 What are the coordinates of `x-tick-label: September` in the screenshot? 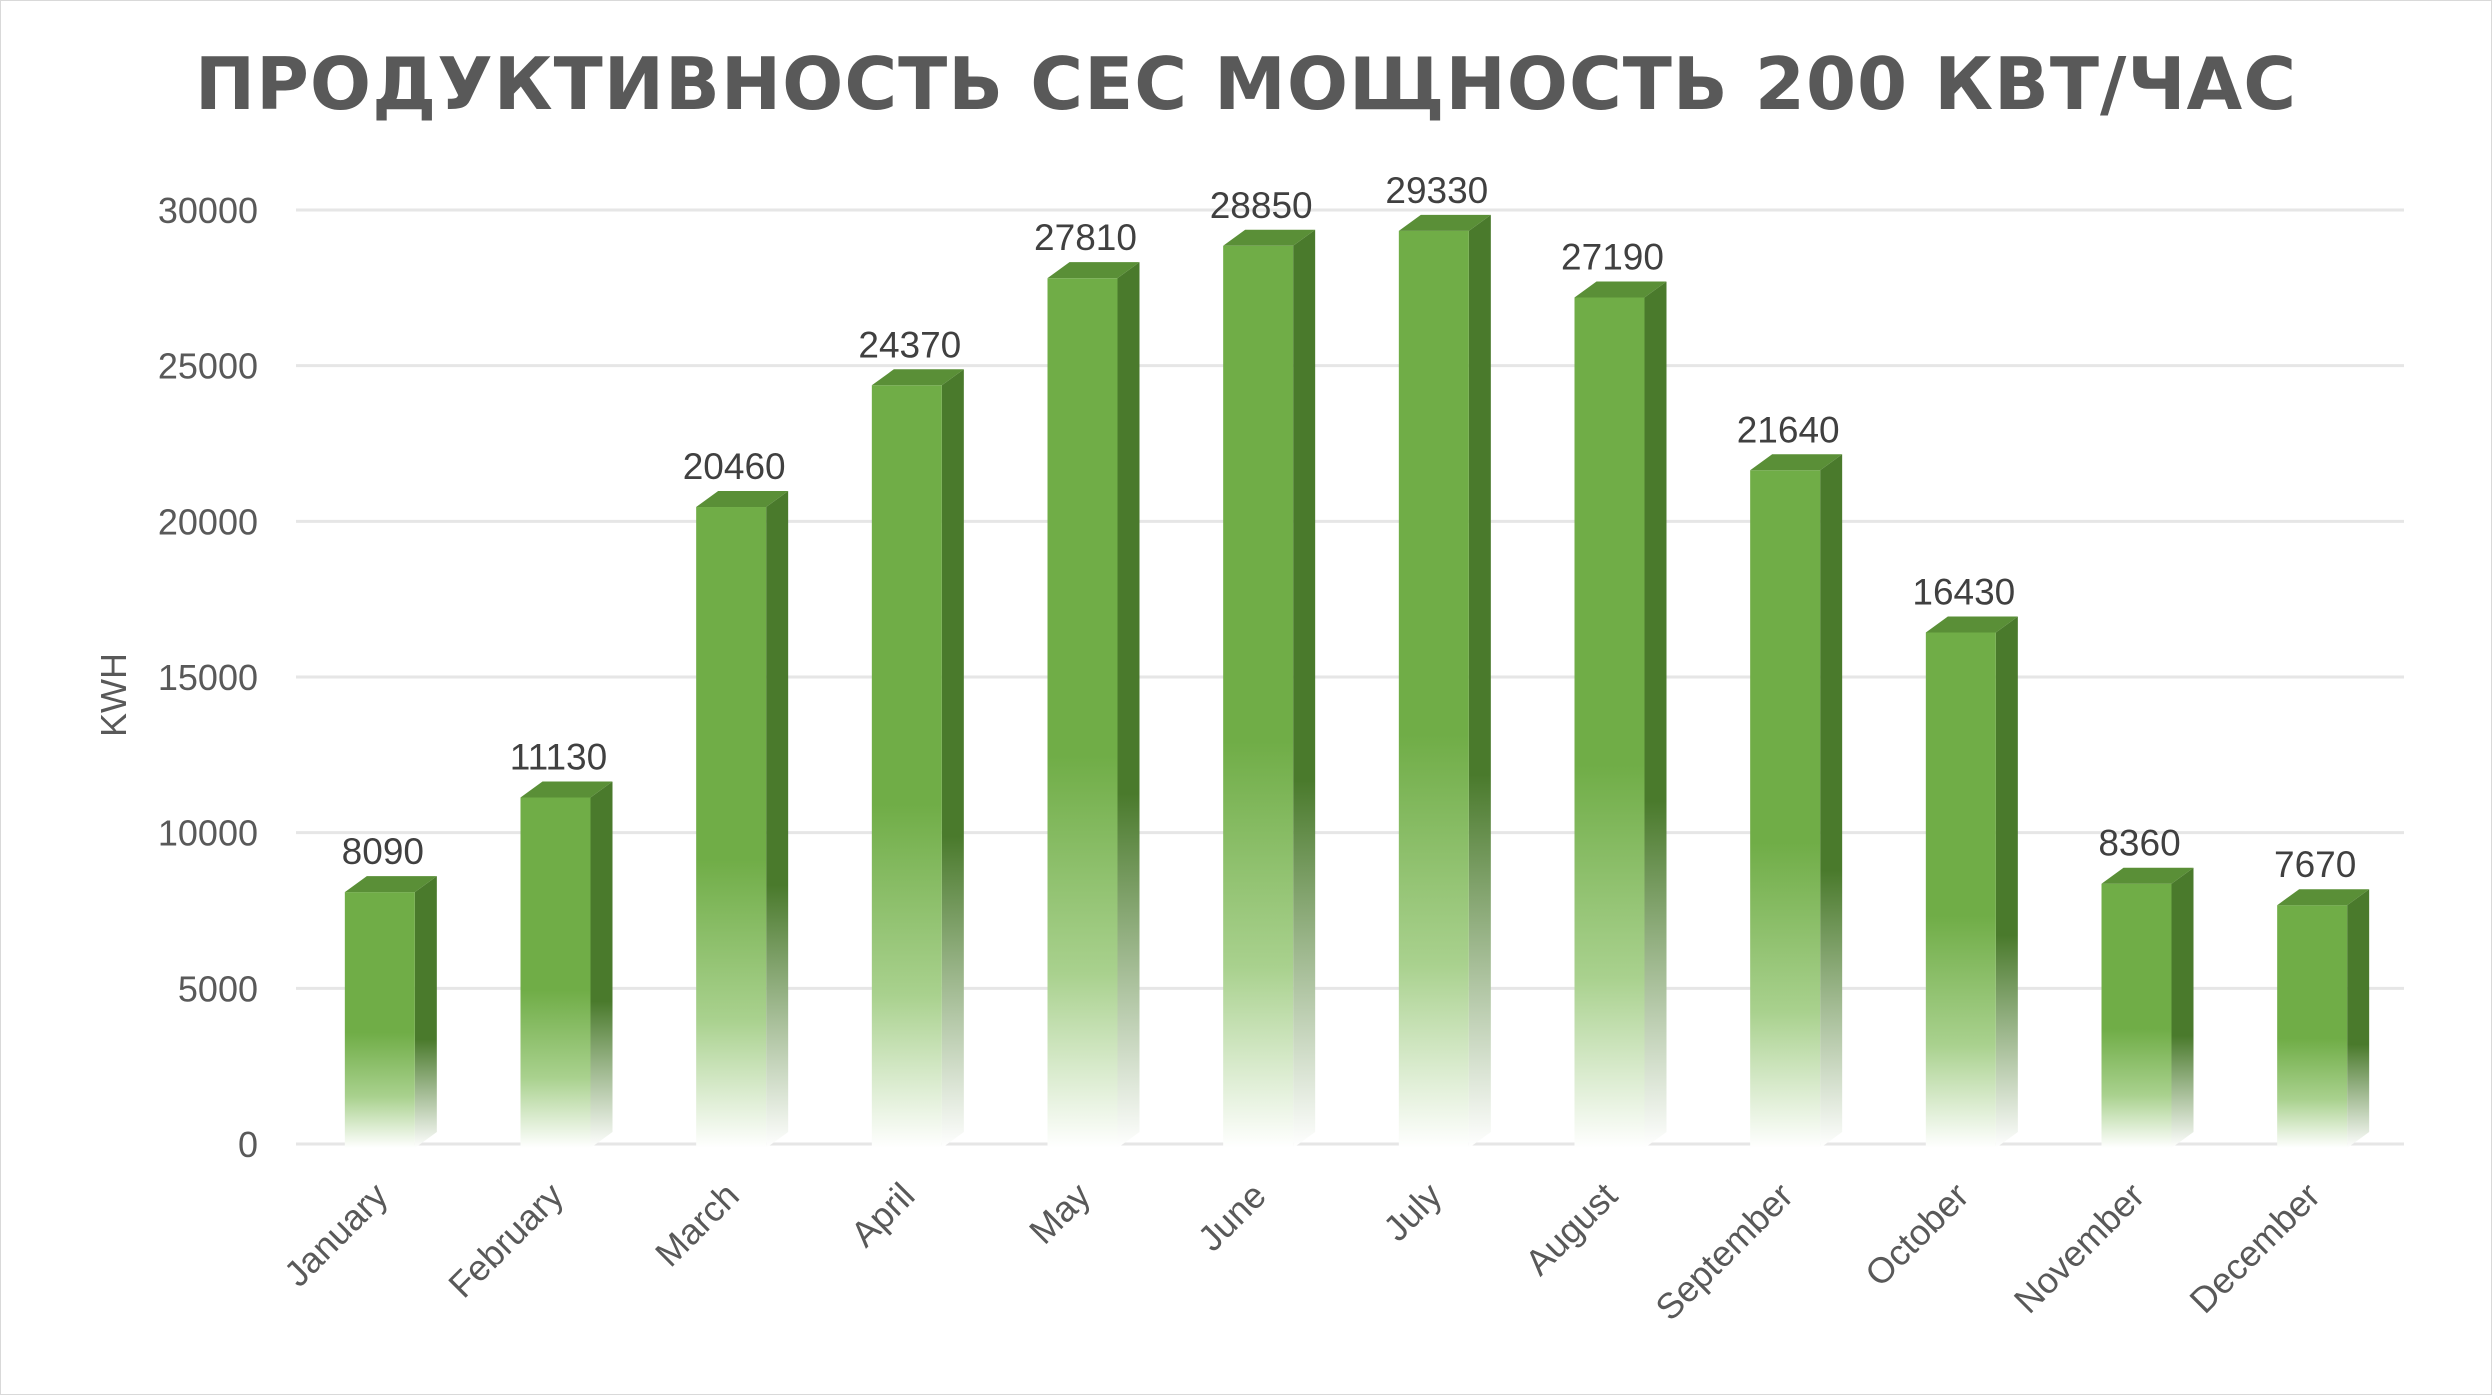 It's located at (1724, 1252).